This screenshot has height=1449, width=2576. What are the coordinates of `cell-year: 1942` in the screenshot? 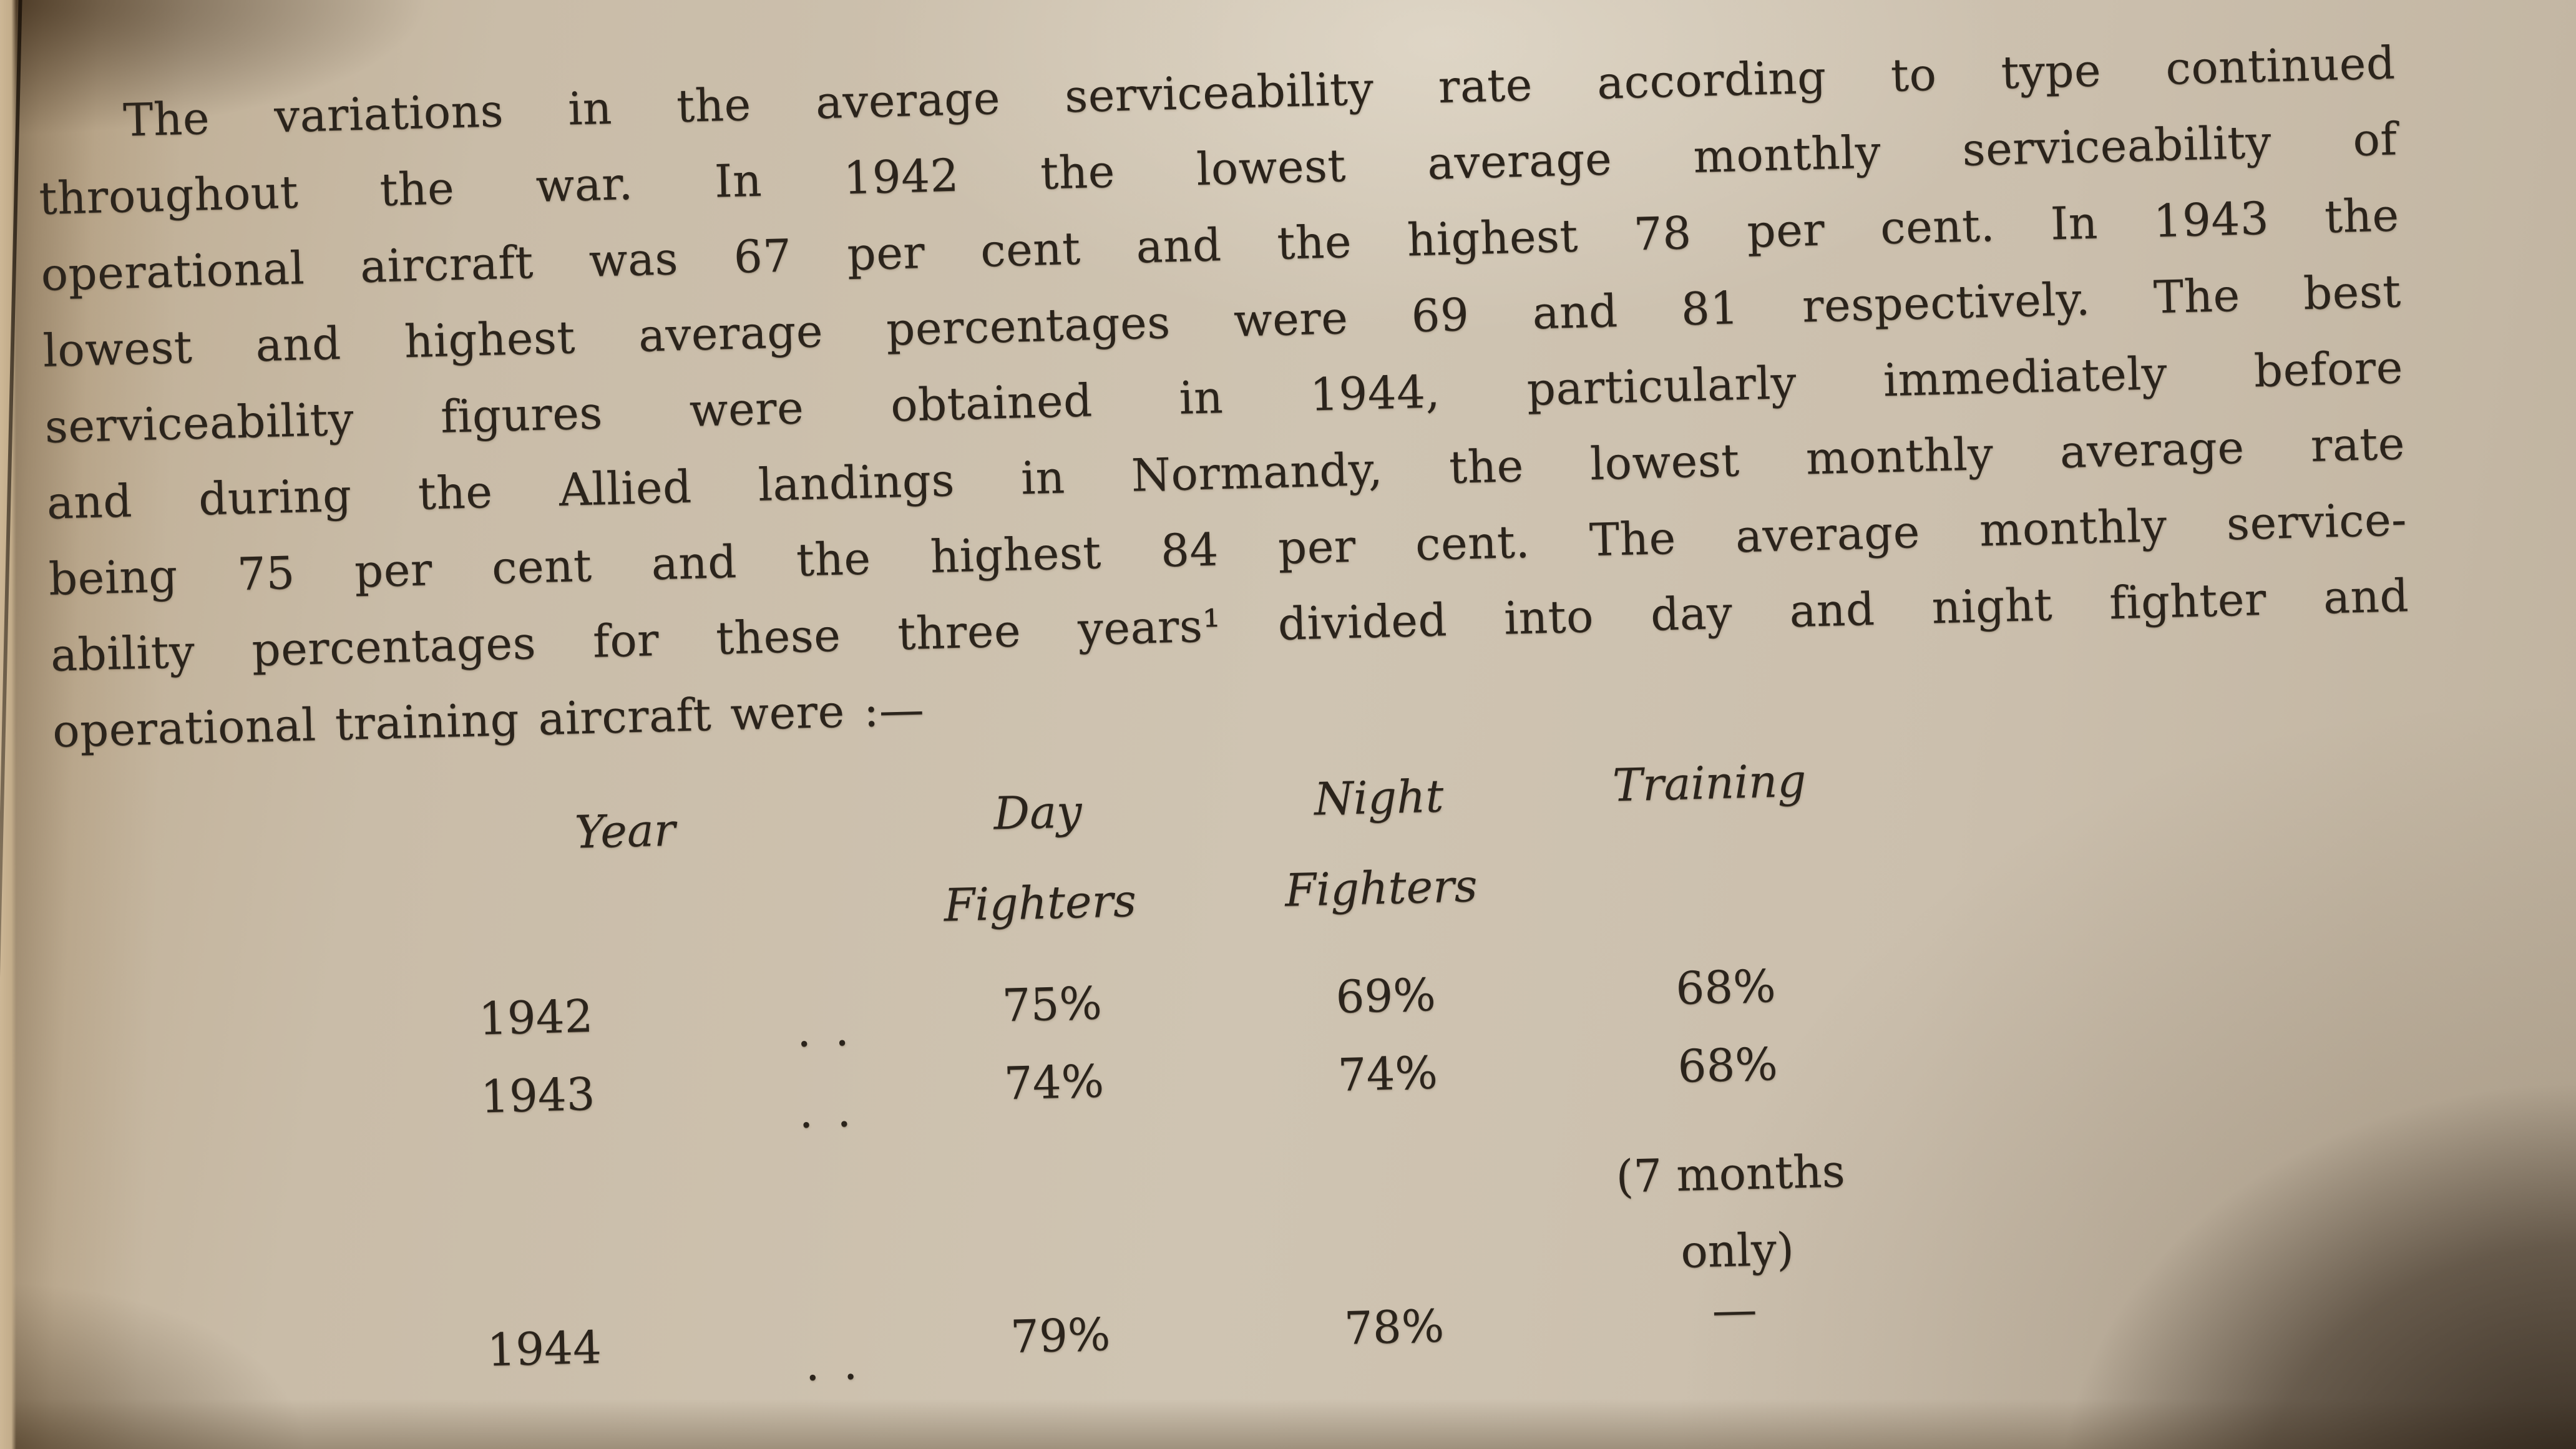 It's located at (536, 1017).